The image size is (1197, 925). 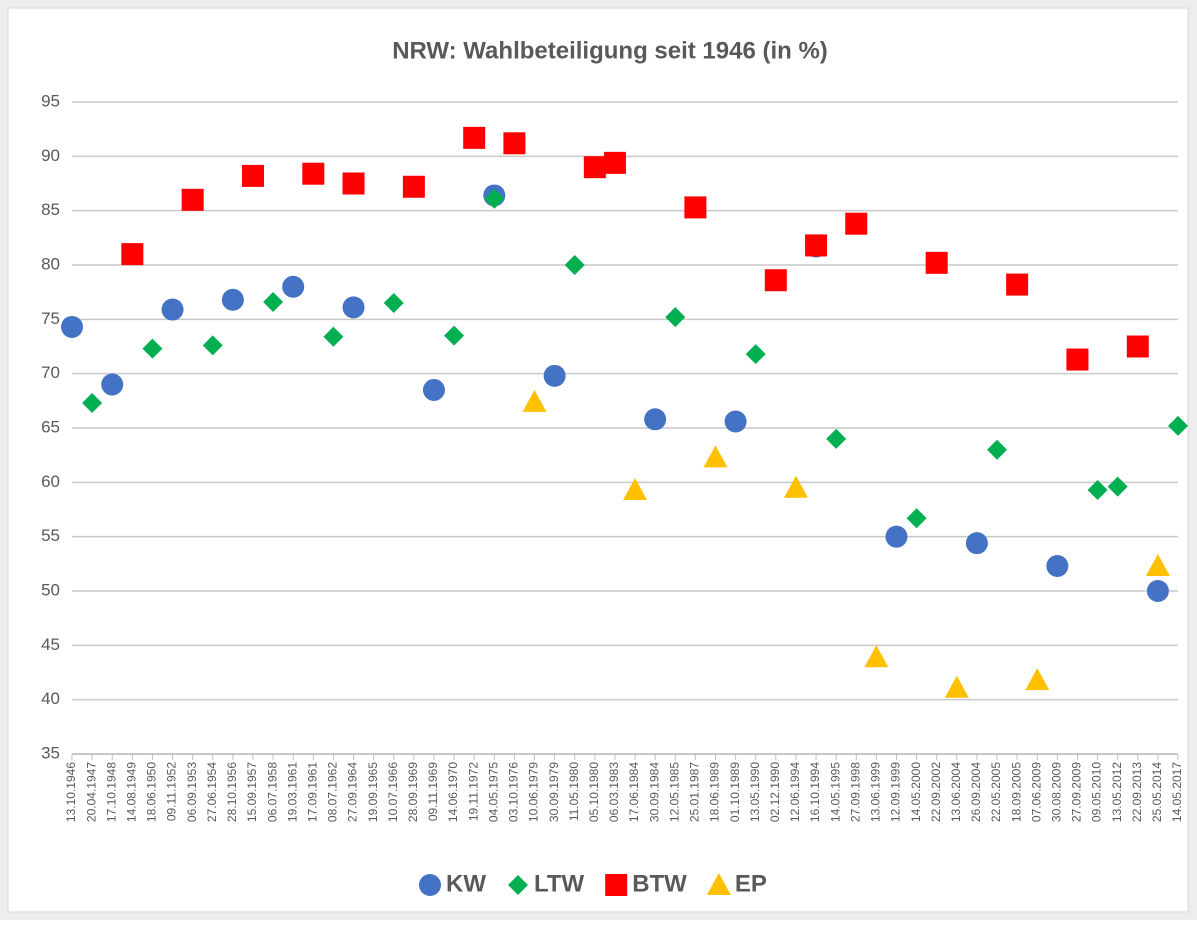 I want to click on x-tick-label: 19.11.1972, so click(x=473, y=791).